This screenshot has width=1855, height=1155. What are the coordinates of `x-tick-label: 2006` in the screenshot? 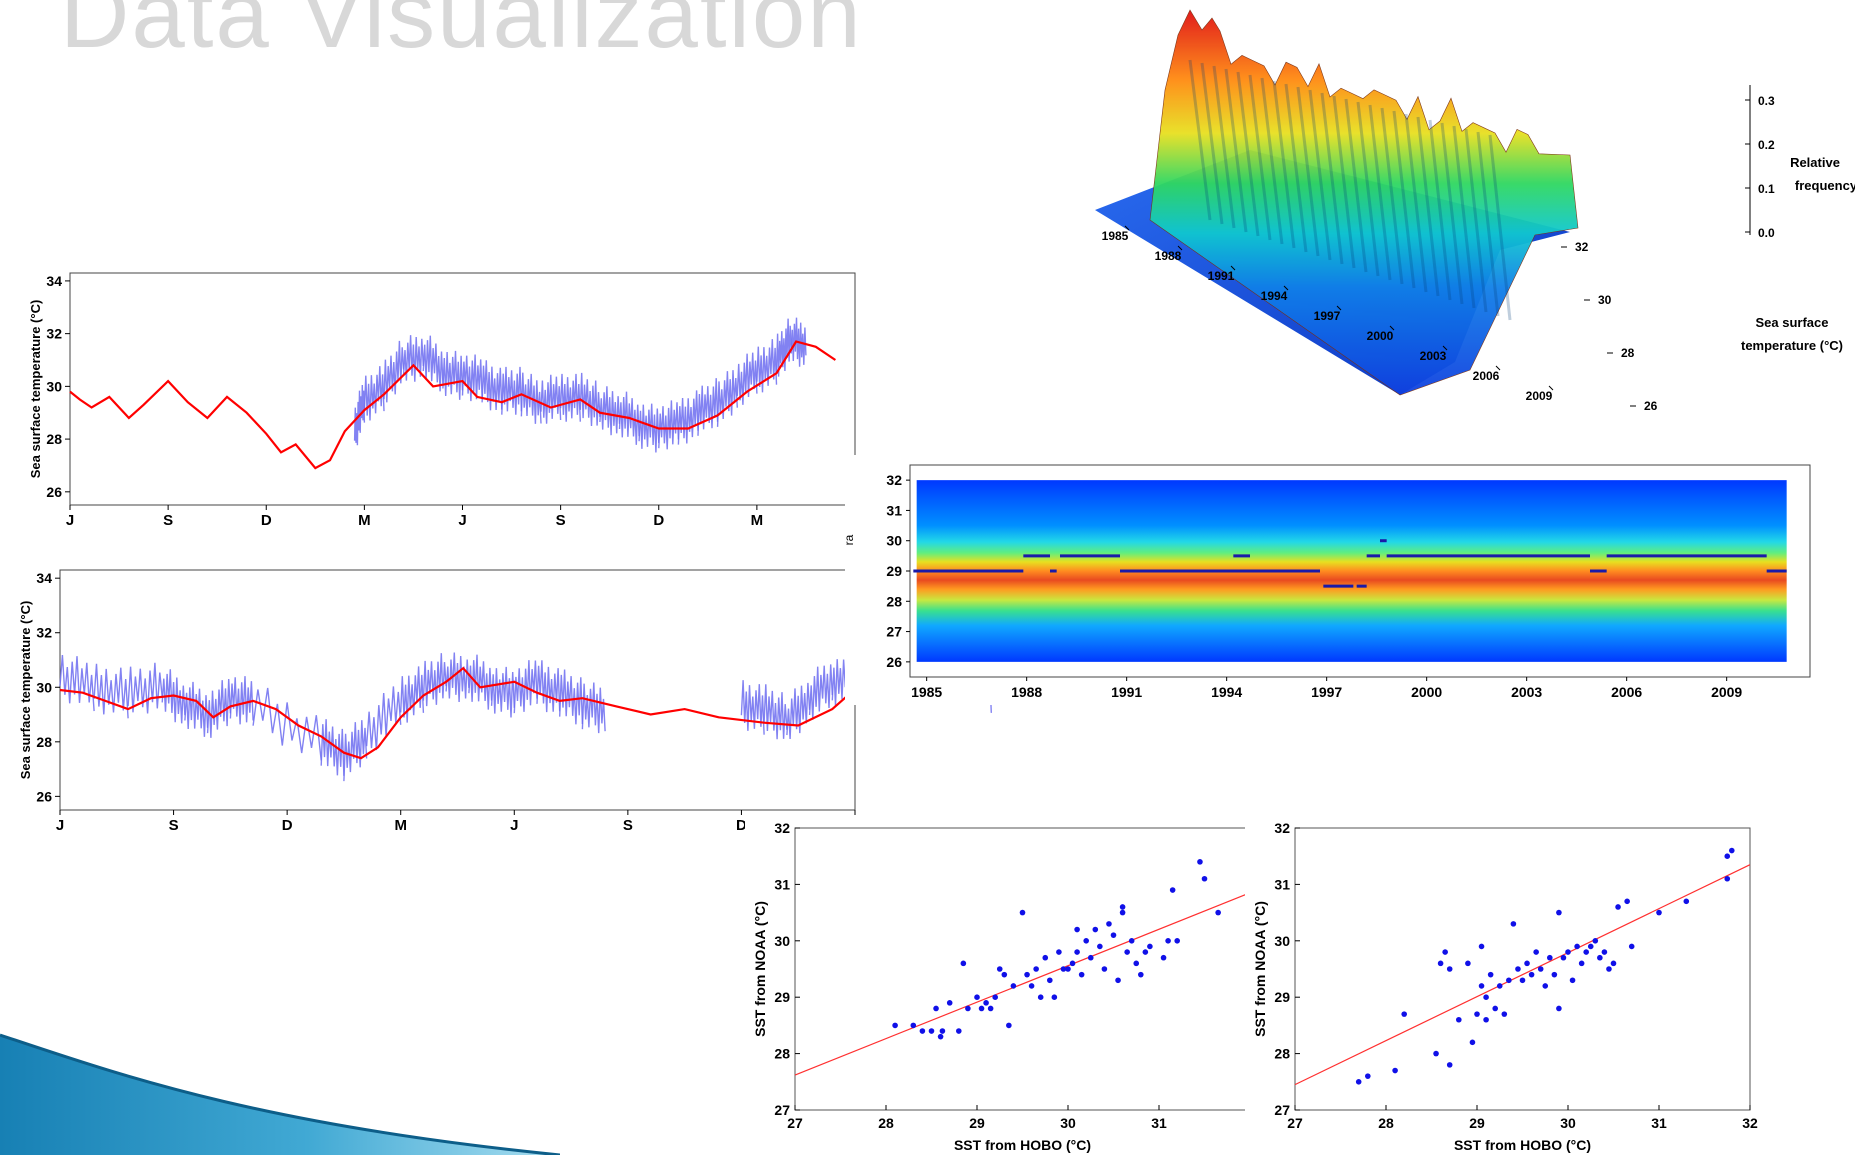 It's located at (1626, 692).